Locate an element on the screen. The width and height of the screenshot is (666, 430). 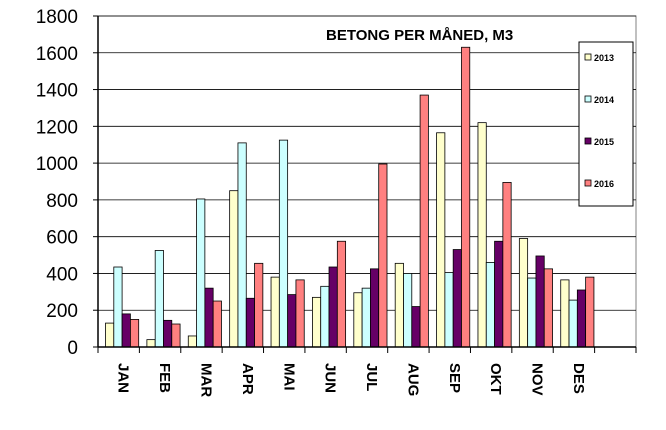
y-tick-label: 1800 is located at coordinates (57, 17).